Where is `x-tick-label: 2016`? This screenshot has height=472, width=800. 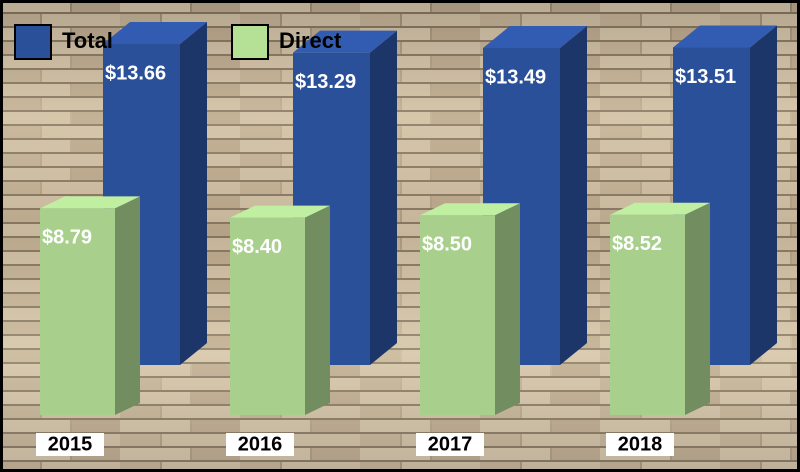 x-tick-label: 2016 is located at coordinates (260, 444).